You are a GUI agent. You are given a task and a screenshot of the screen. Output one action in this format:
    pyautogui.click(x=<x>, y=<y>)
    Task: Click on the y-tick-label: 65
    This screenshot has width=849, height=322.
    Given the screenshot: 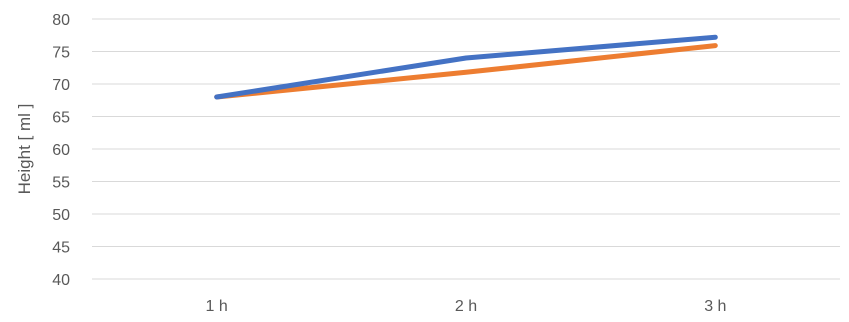 What is the action you would take?
    pyautogui.click(x=61, y=118)
    